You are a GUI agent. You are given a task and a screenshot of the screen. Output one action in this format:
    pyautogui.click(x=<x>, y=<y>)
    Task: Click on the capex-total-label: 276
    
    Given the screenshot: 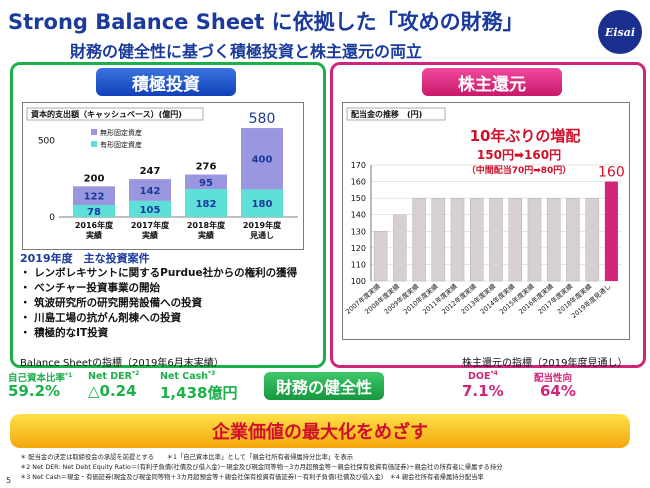 What is the action you would take?
    pyautogui.click(x=206, y=167)
    